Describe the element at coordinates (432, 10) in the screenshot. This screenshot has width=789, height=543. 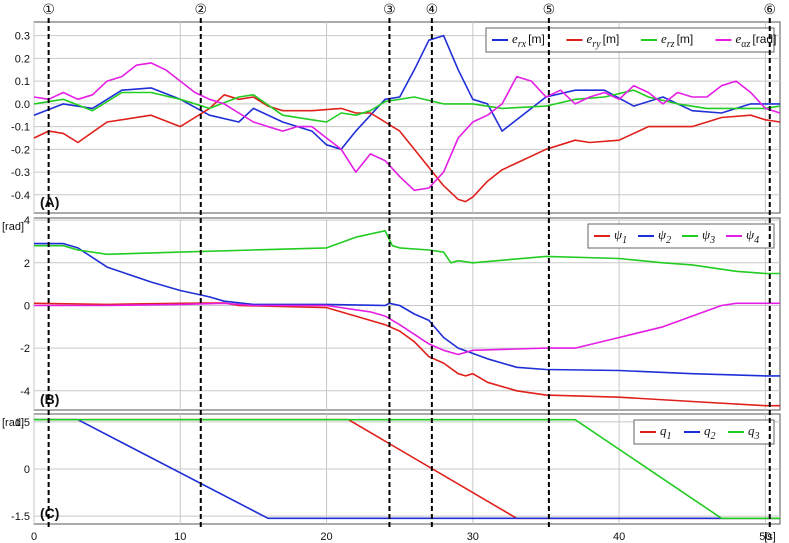
I see `event-marker-label: ④` at that location.